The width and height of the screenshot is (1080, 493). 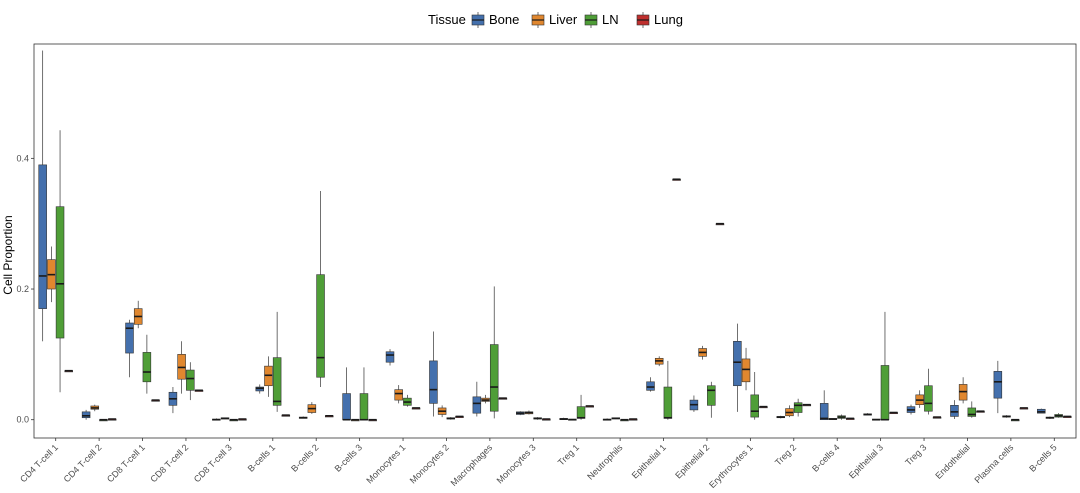 I want to click on legend-item-ln: LN, so click(x=601, y=20).